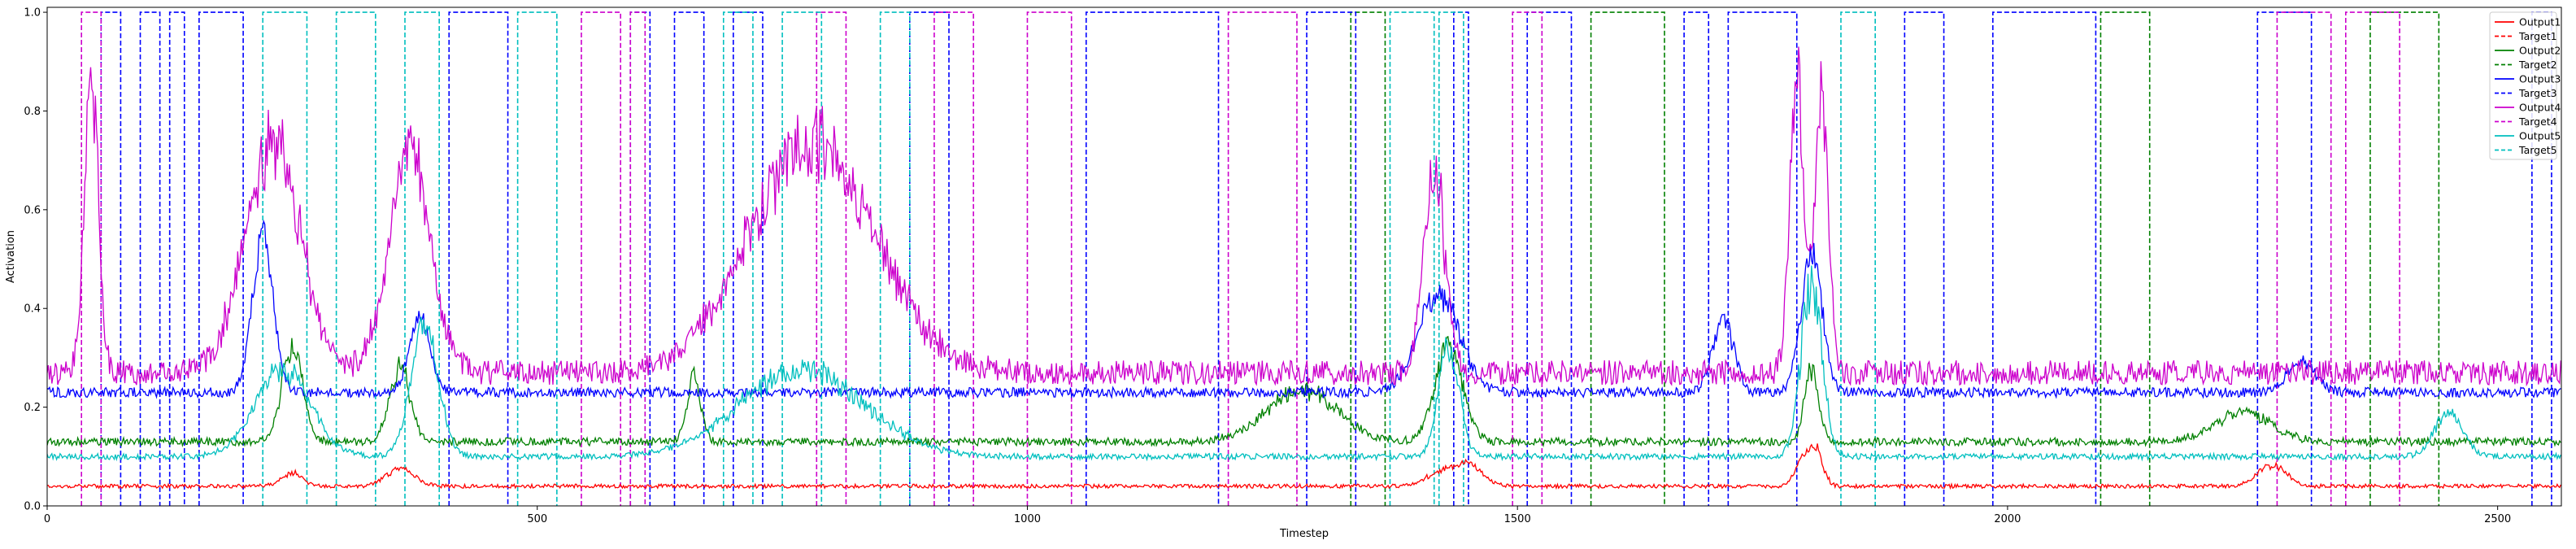 This screenshot has height=549, width=2576. I want to click on x-axis: 0 500 1000 1500 2000 2500, so click(1278, 516).